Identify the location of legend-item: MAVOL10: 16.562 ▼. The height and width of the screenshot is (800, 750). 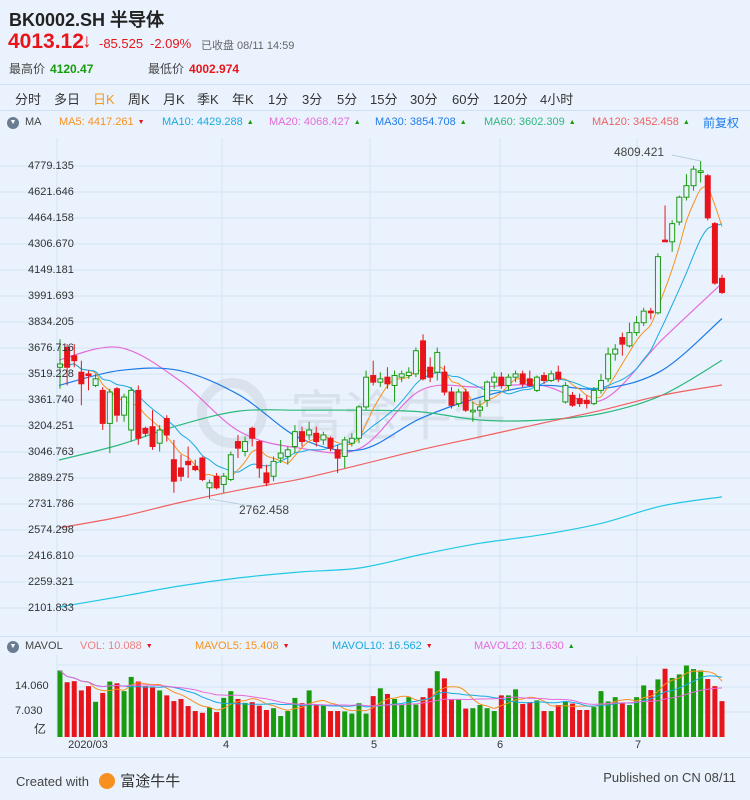
(382, 646).